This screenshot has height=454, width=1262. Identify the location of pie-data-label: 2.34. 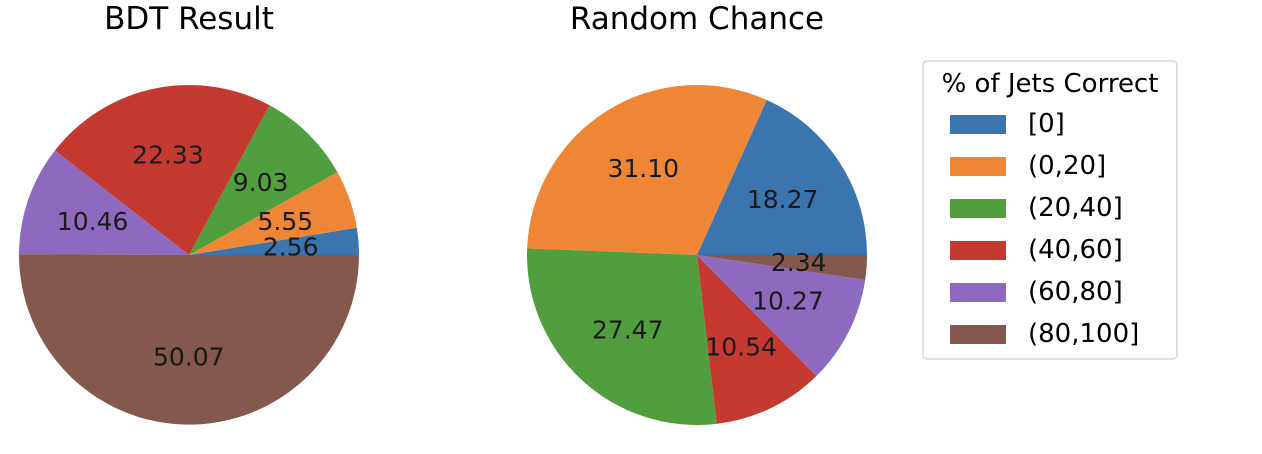
(799, 262).